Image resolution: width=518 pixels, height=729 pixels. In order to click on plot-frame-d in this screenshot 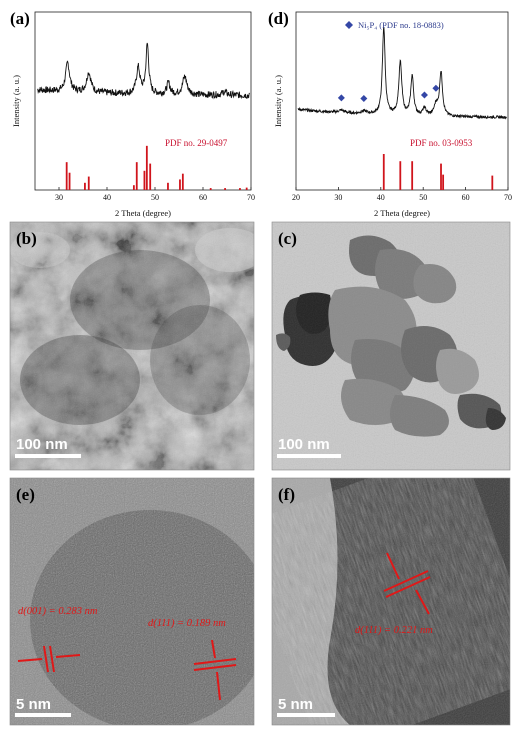, I will do `click(402, 101)`.